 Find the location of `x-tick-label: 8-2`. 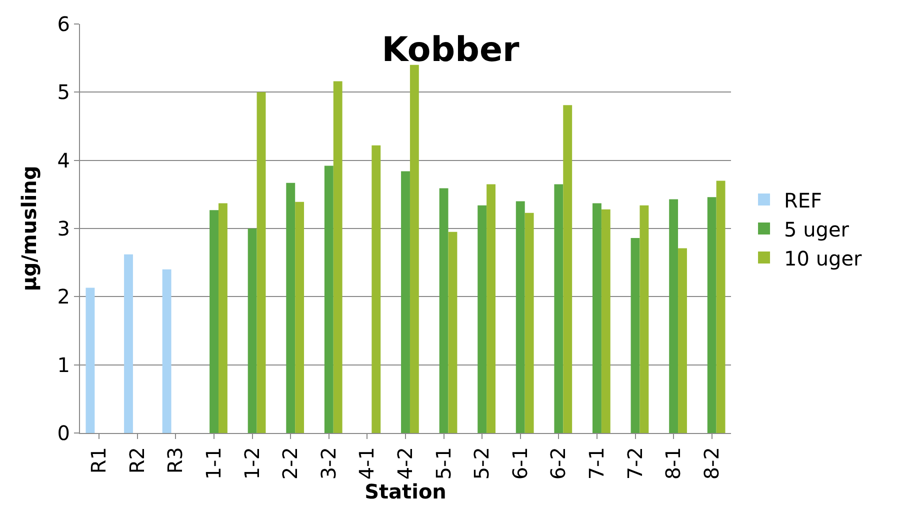

x-tick-label: 8-2 is located at coordinates (711, 463).